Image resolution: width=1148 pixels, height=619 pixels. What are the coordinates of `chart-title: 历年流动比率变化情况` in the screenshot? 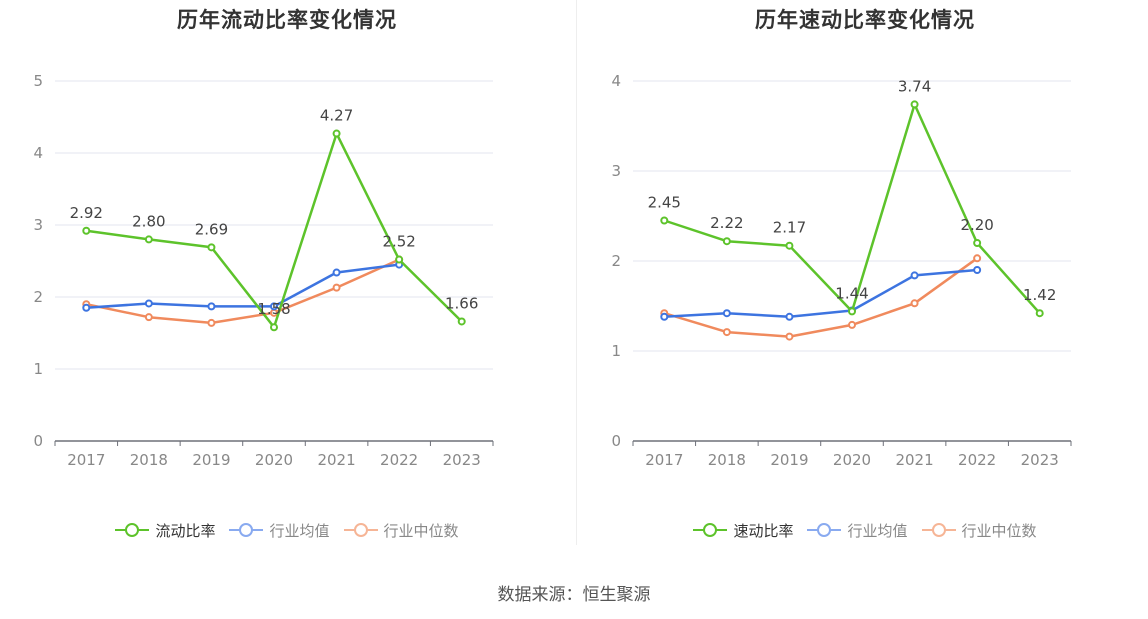 It's located at (287, 20).